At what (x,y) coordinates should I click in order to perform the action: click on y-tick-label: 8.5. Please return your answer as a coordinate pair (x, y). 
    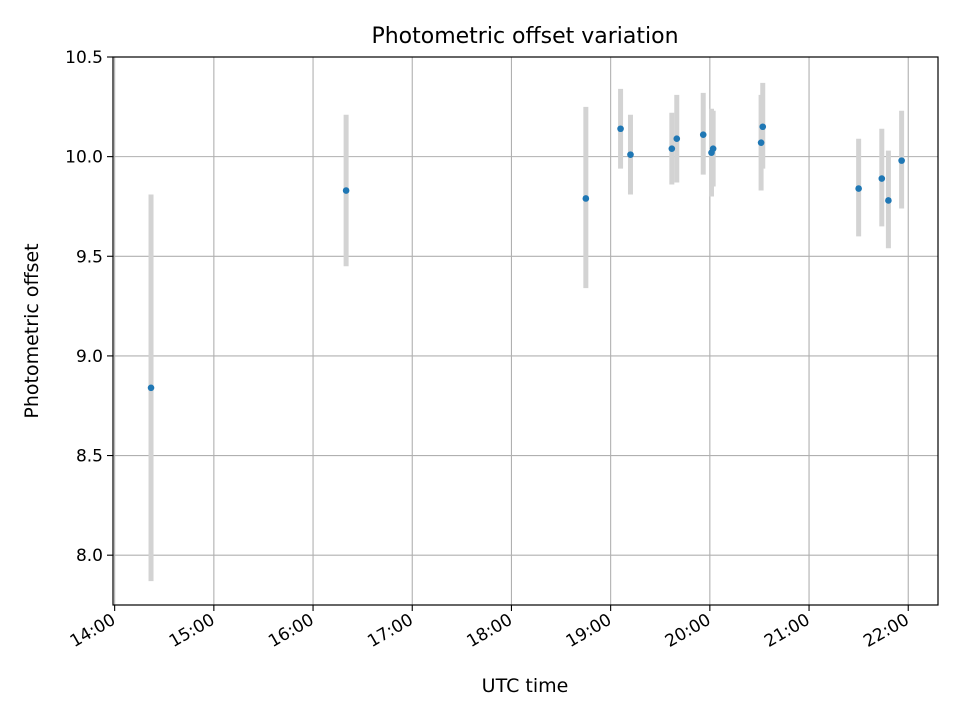
    Looking at the image, I should click on (89, 457).